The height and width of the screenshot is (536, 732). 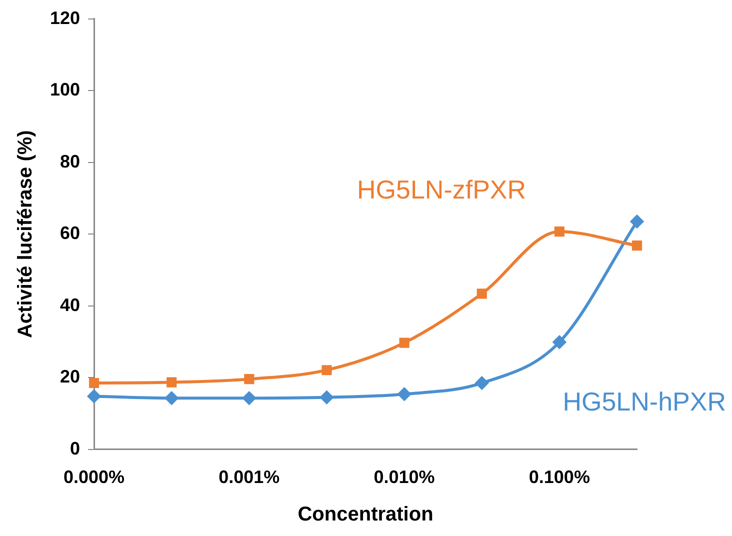 What do you see at coordinates (65, 18) in the screenshot?
I see `y-tick-label: 120` at bounding box center [65, 18].